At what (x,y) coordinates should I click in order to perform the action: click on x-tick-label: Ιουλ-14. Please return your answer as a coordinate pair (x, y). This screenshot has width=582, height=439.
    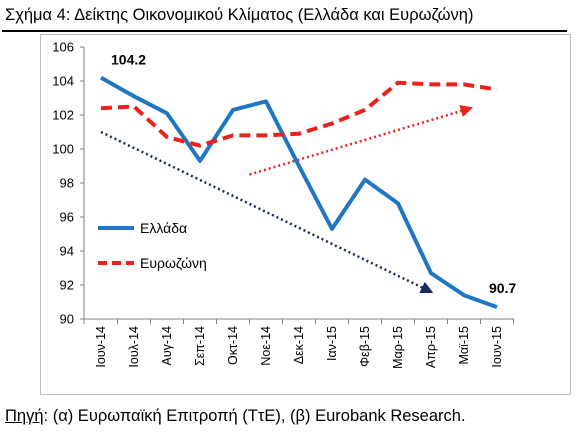
    Looking at the image, I should click on (134, 347).